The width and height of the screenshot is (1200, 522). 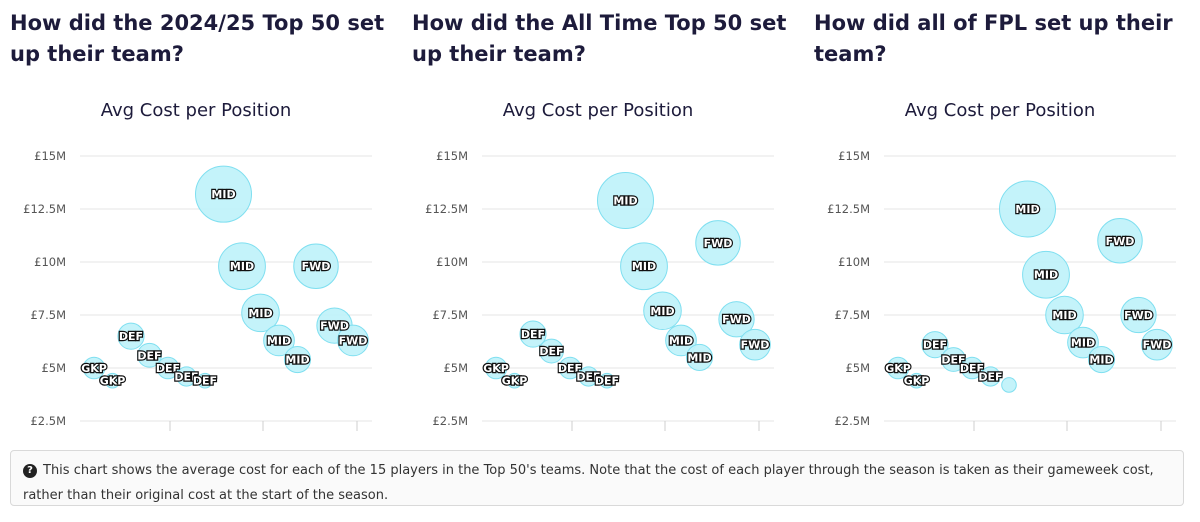 I want to click on panel-title: How did all of FPL set up their team?, so click(x=993, y=38).